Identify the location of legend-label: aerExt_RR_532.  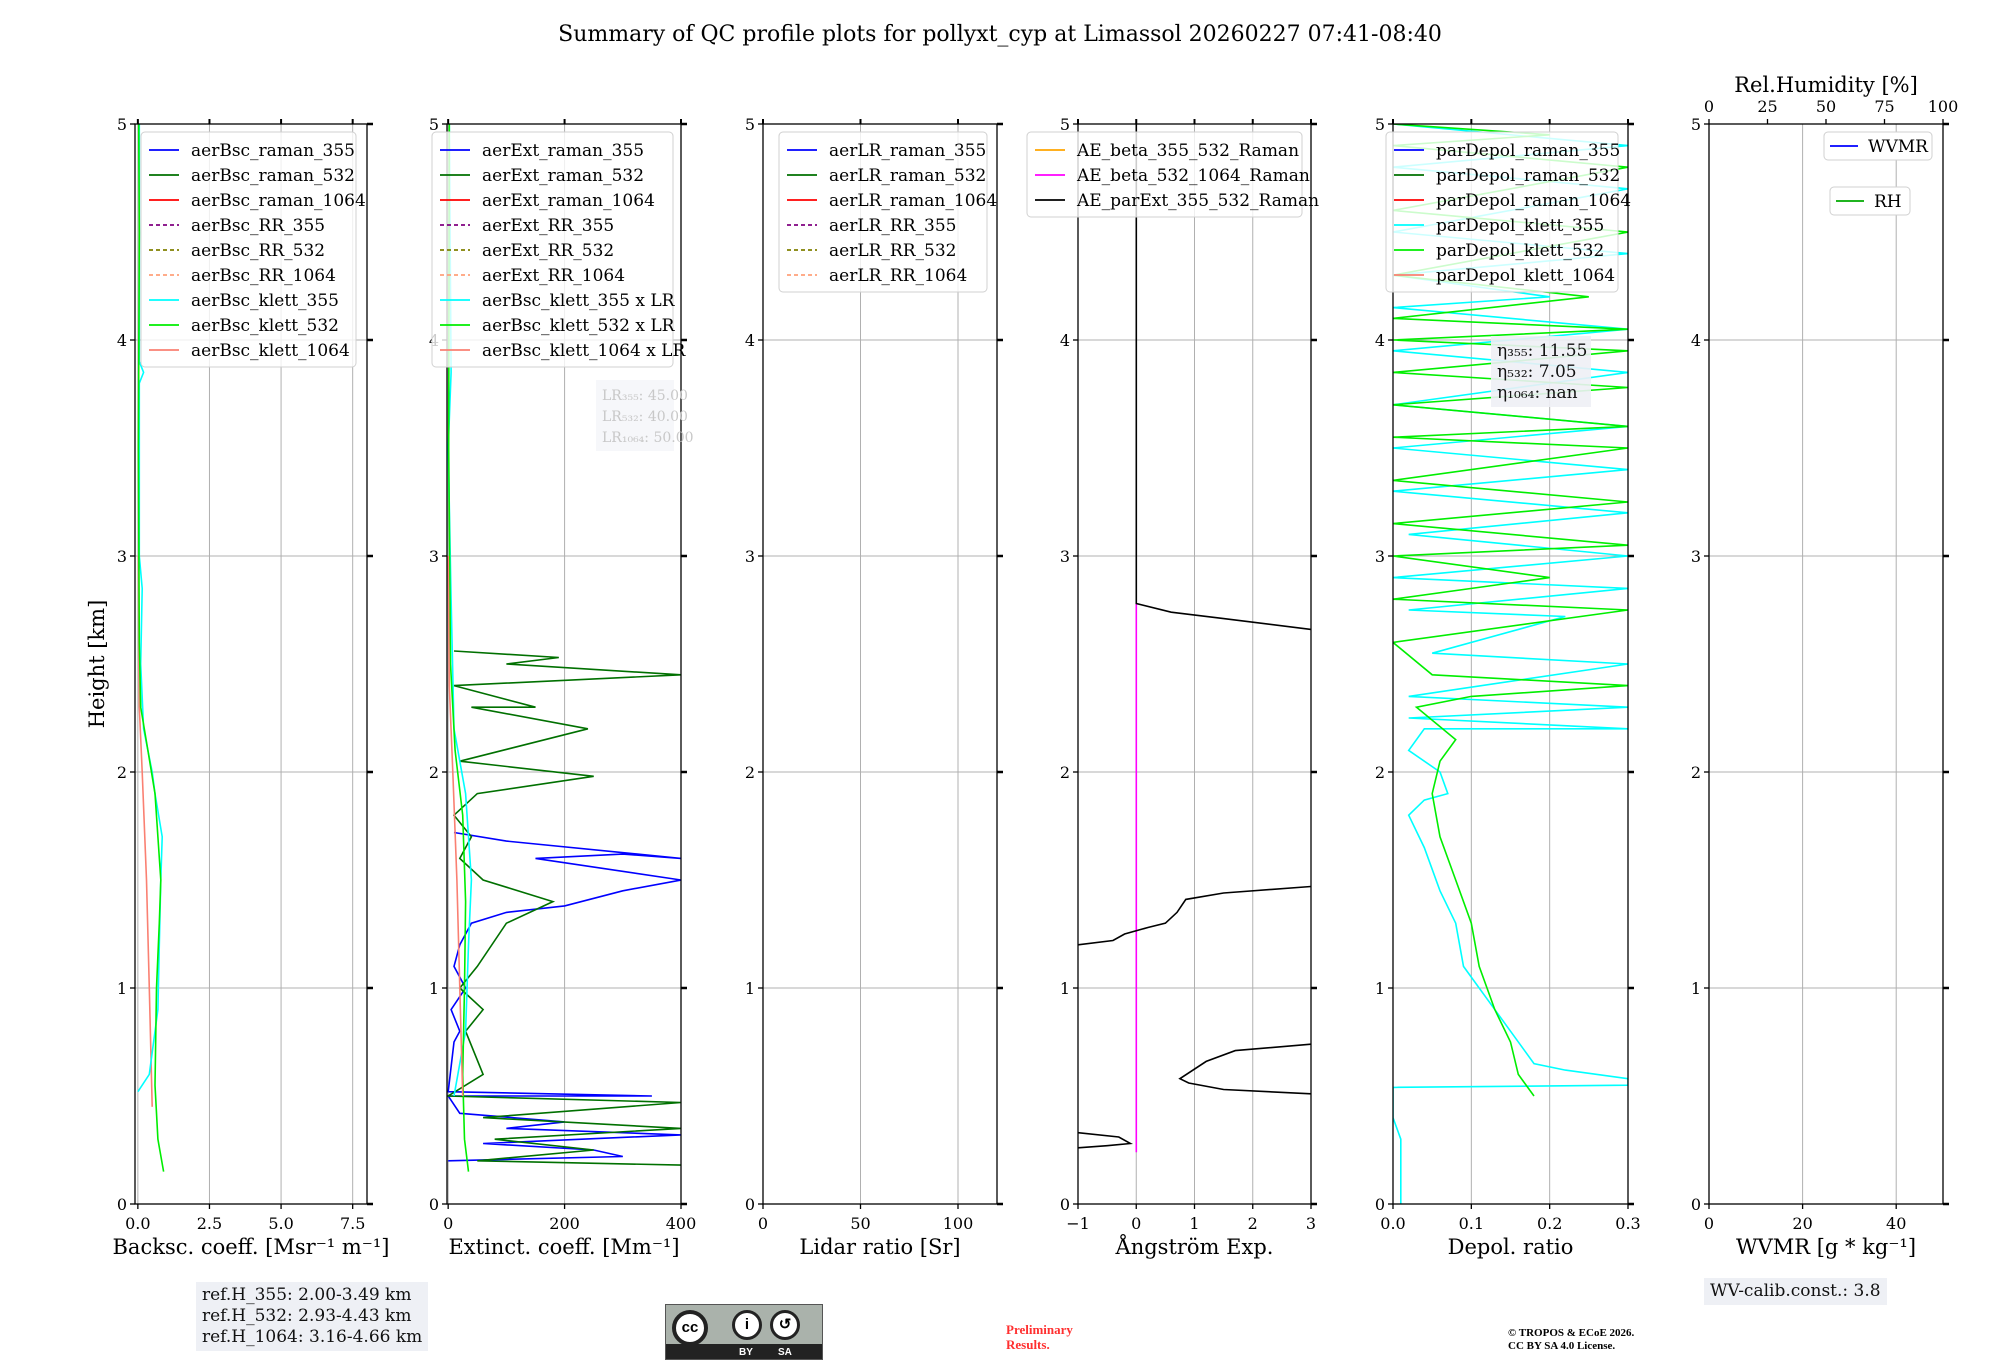
(548, 251).